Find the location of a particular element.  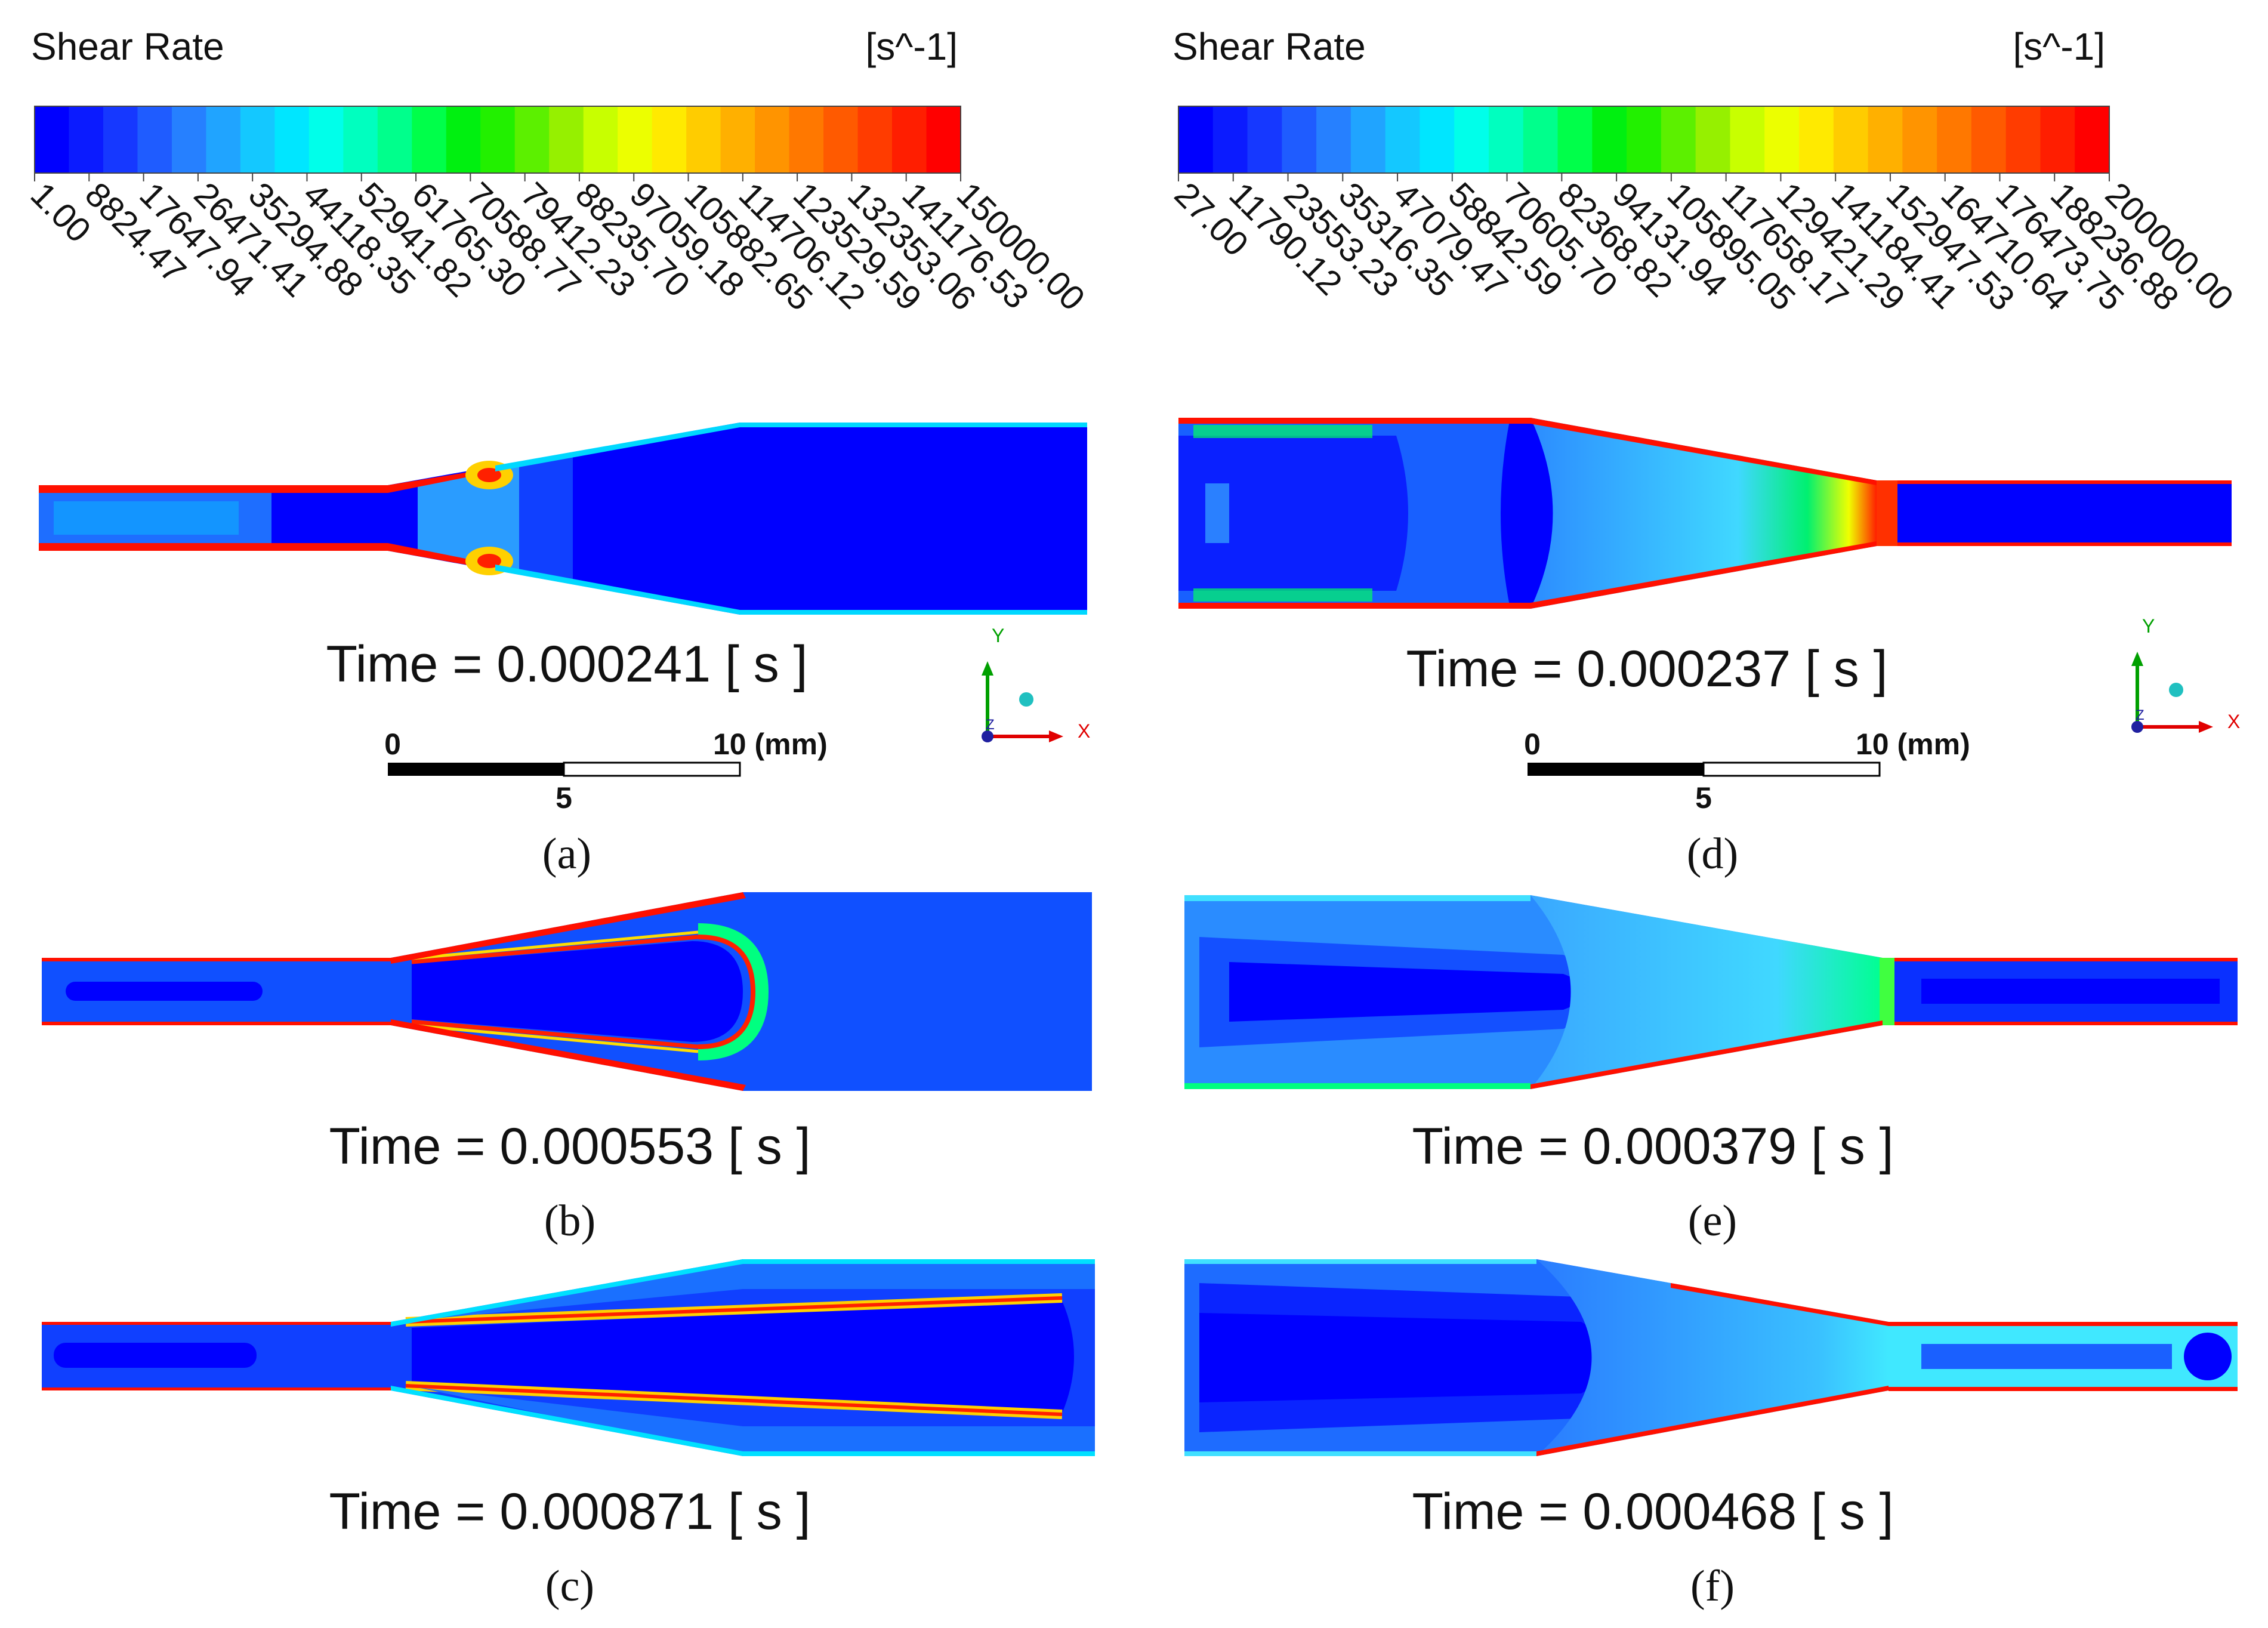

time-label-f: Time = 0.000468 [ s ] is located at coordinates (1652, 1511).